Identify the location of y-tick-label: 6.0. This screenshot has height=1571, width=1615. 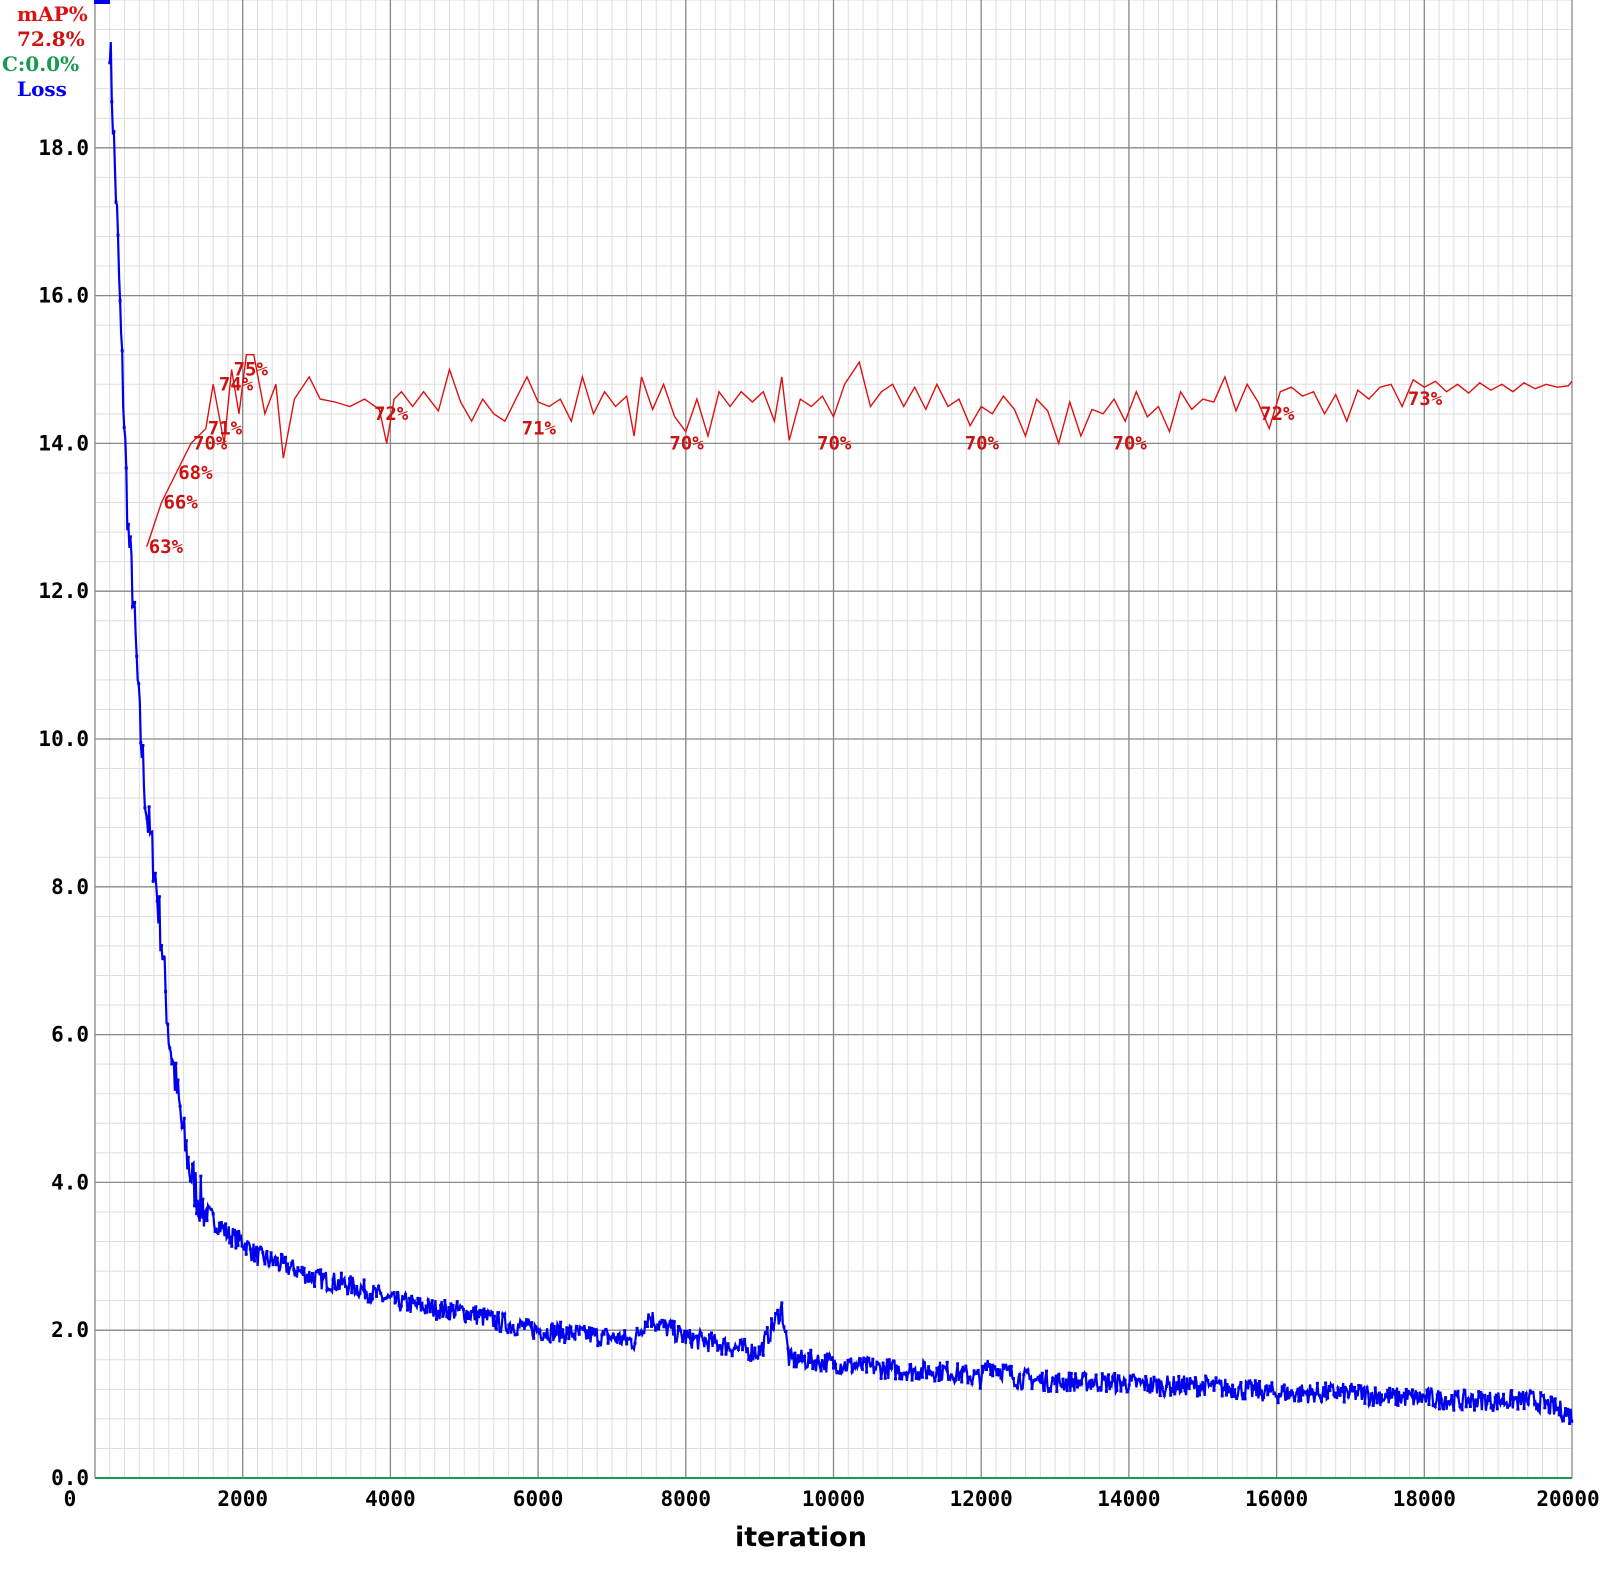
(70, 1035).